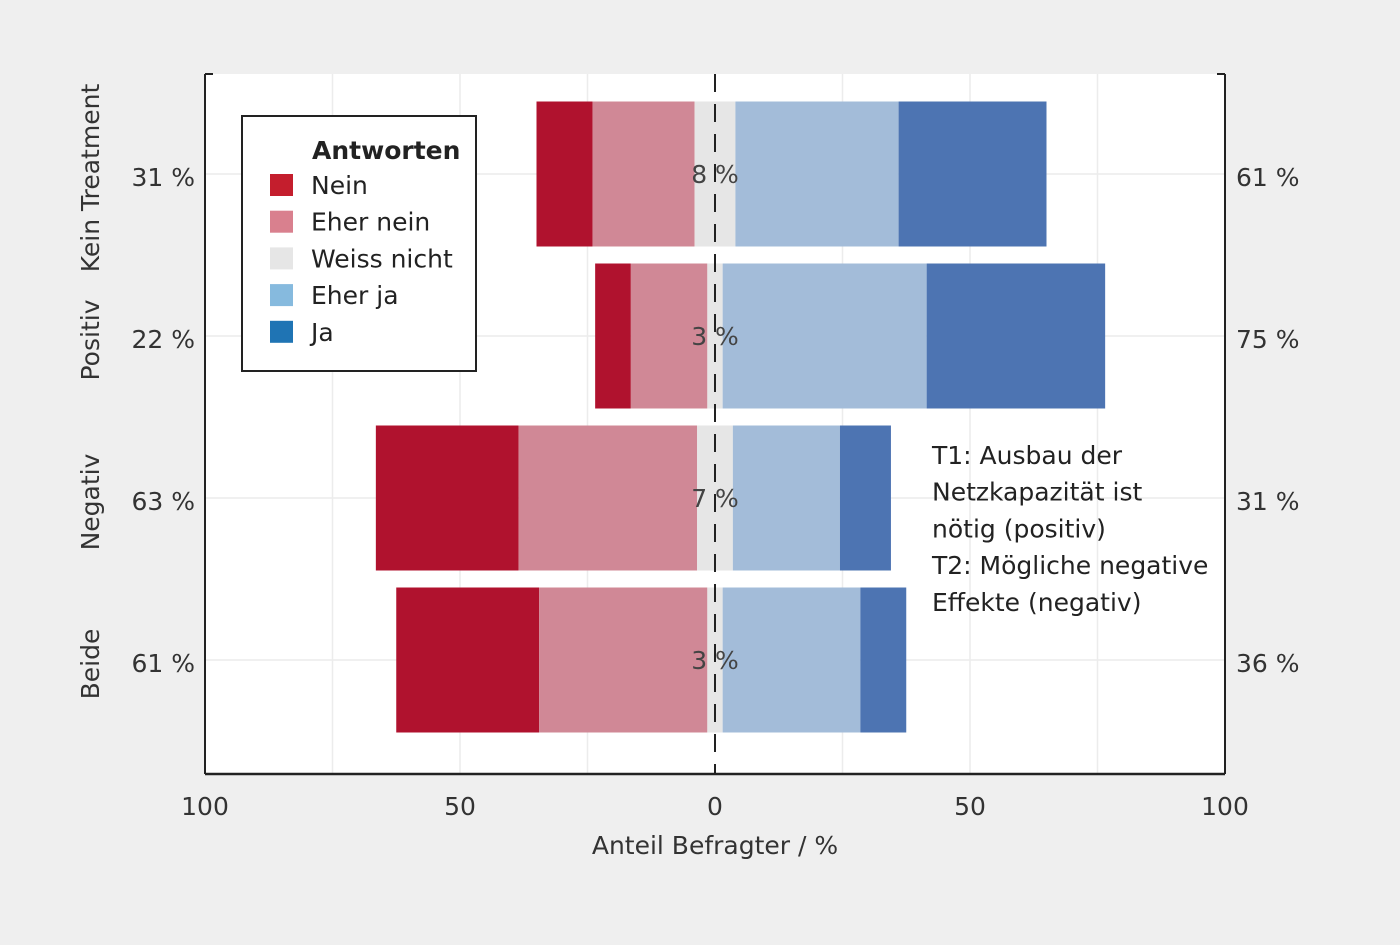 This screenshot has height=945, width=1400. Describe the element at coordinates (1268, 339) in the screenshot. I see `right-total: 75 %` at that location.